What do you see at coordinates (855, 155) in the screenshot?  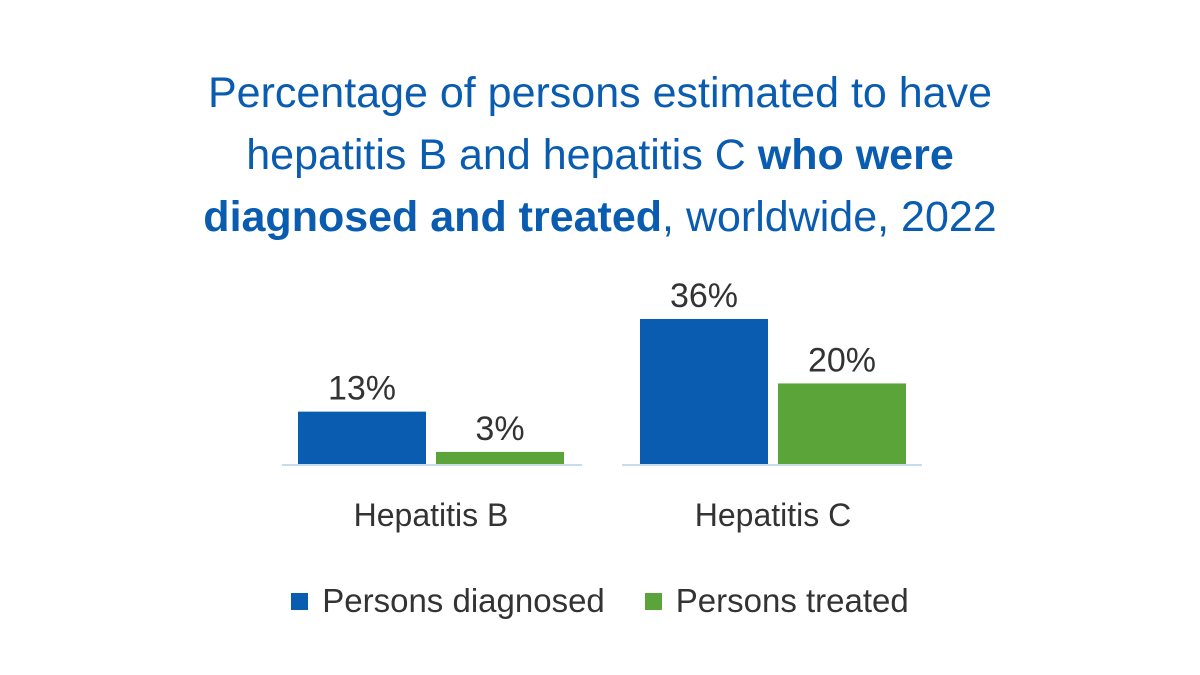 I see `title-line-2-bold: who were` at bounding box center [855, 155].